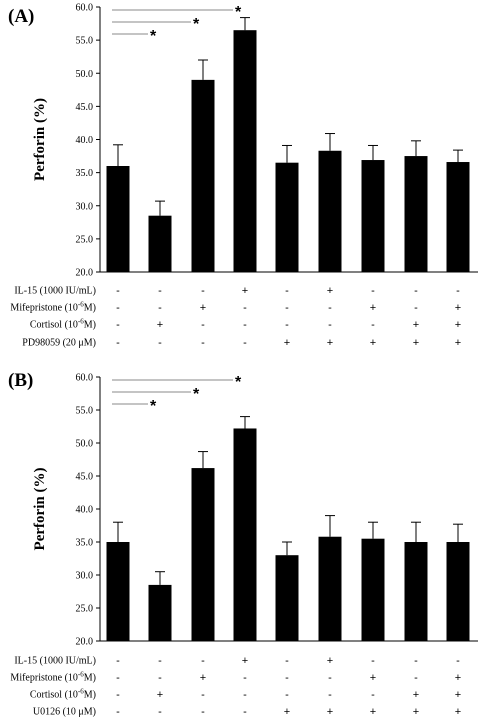 This screenshot has width=484, height=722. I want to click on treatment-label-text: U0126 (10 μM), so click(64, 712).